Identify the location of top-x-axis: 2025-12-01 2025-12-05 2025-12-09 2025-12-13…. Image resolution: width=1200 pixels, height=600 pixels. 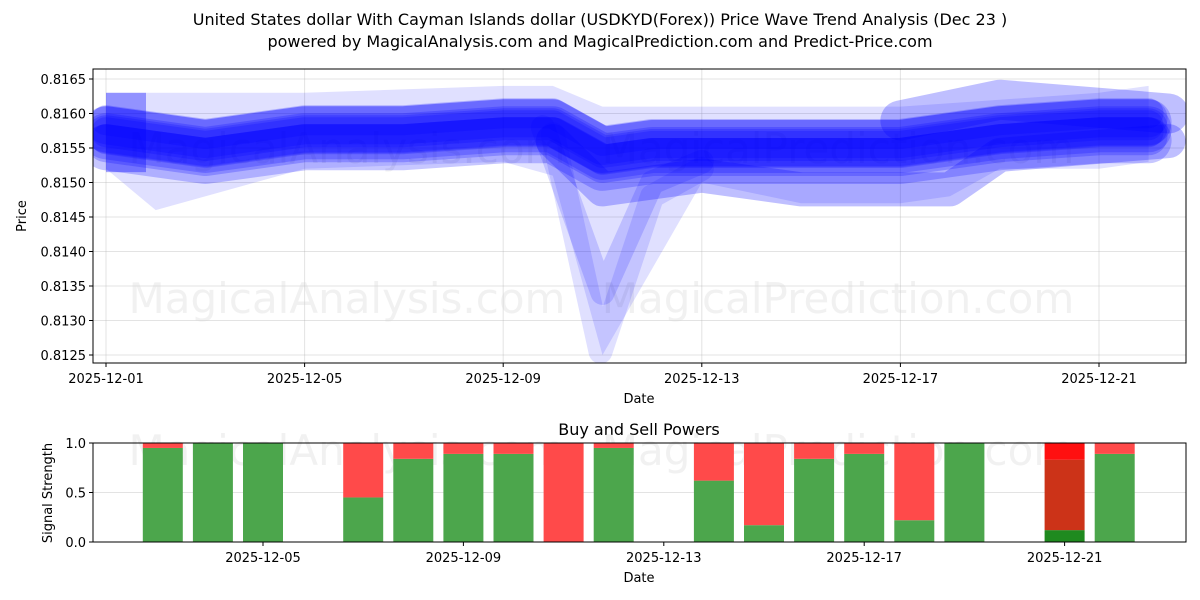
(602, 375).